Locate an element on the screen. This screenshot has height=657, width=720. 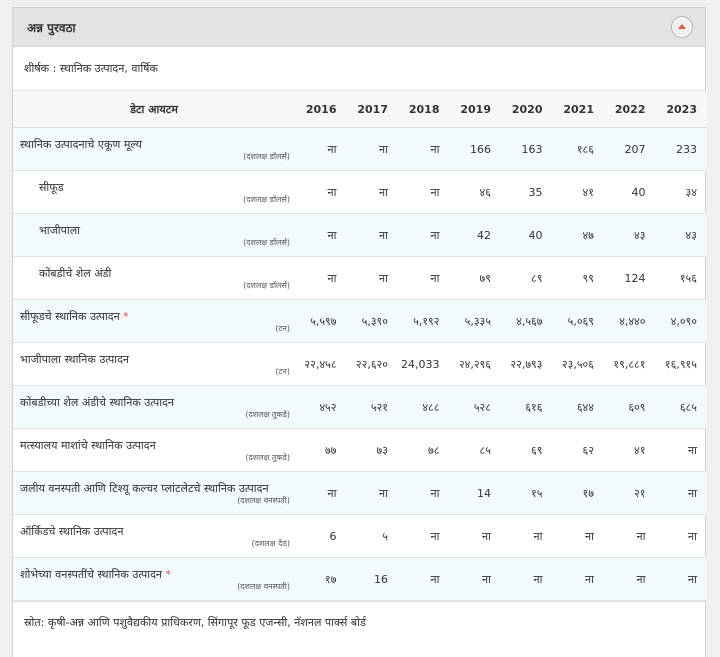
value-cell: ५२८ is located at coordinates (475, 407).